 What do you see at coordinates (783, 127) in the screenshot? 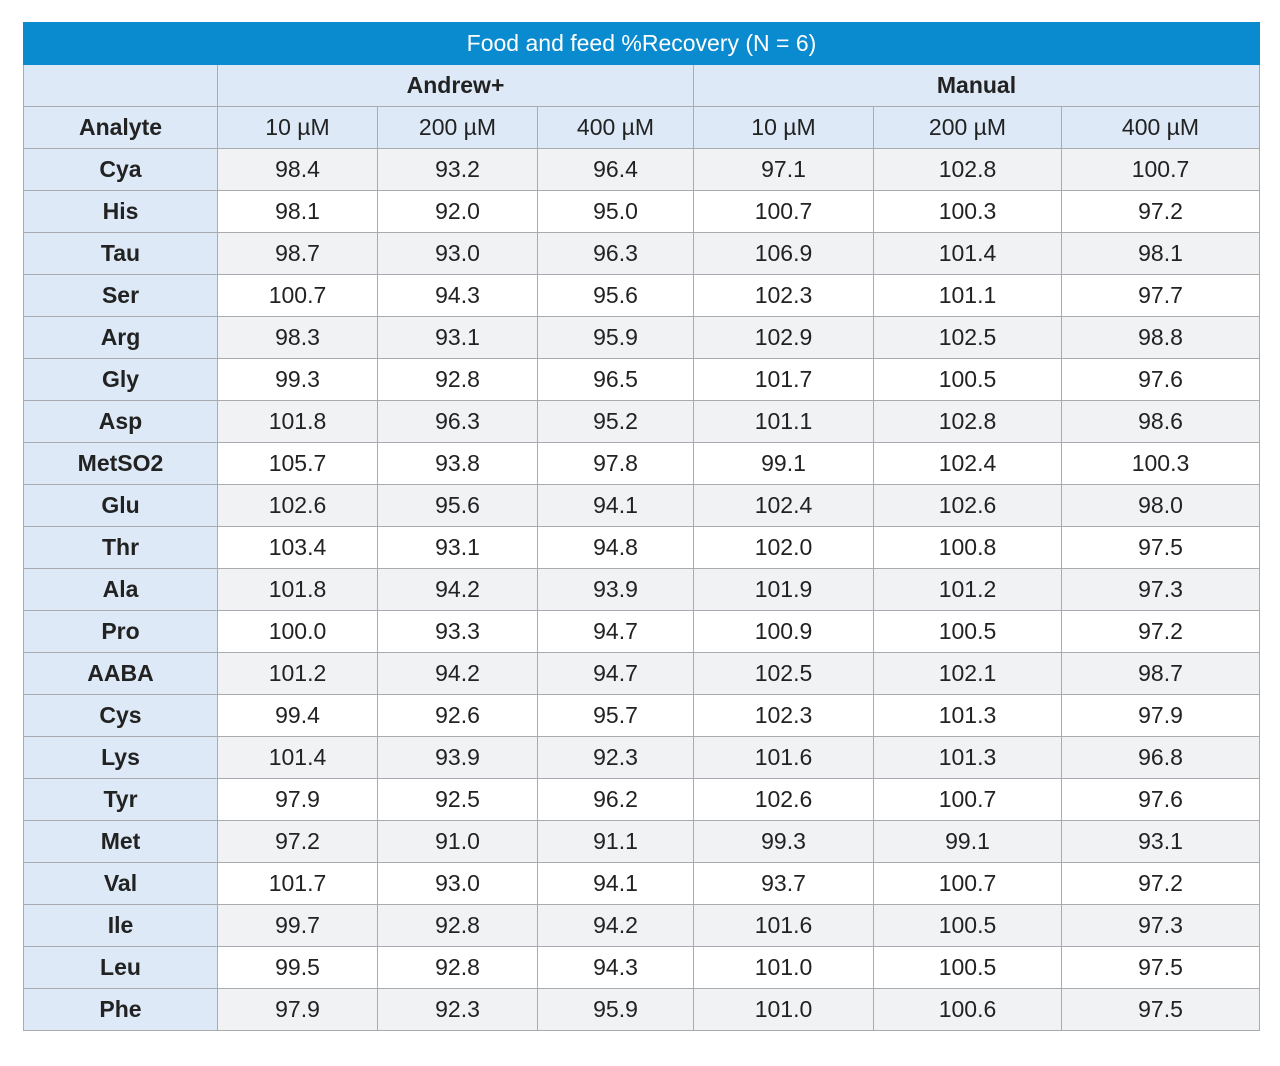
I see `column-header-concentration: 10 µM` at bounding box center [783, 127].